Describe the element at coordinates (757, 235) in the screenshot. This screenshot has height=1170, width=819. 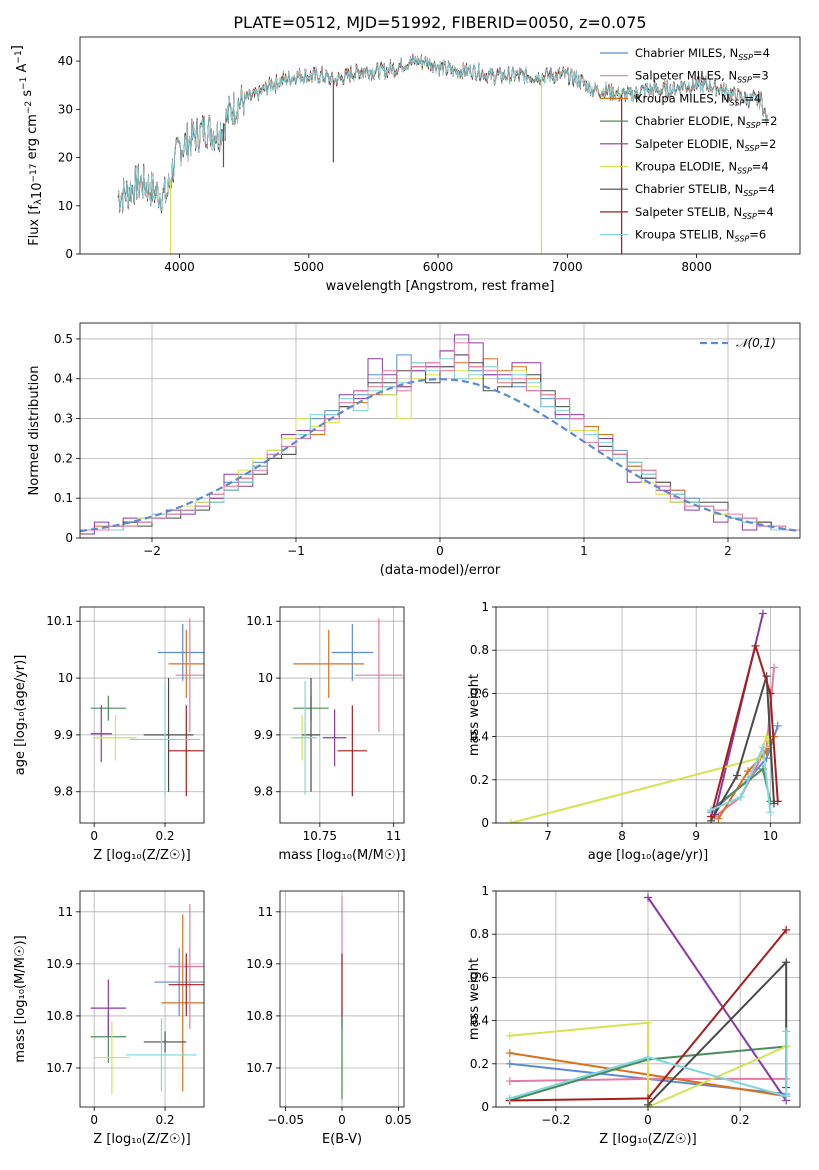
I see `legend-text: =6` at that location.